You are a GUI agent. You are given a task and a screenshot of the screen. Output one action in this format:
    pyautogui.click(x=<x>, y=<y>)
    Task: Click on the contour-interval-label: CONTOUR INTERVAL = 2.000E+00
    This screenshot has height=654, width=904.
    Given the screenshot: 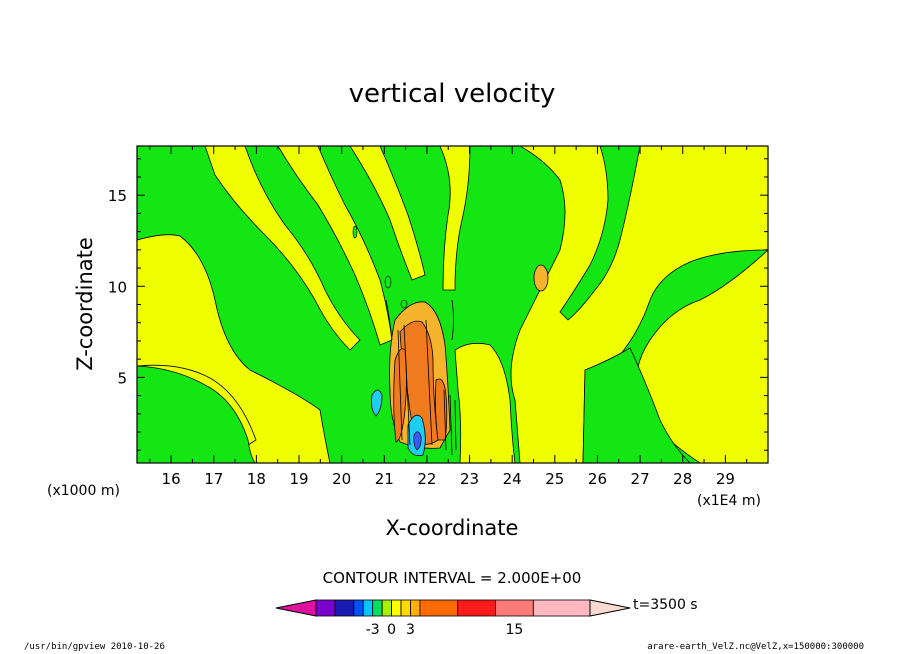 What is the action you would take?
    pyautogui.click(x=452, y=578)
    